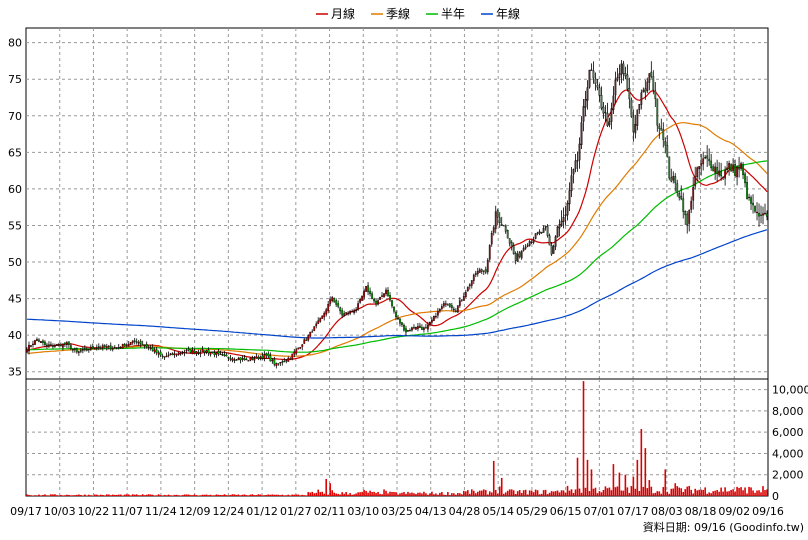 This screenshot has width=808, height=540. Describe the element at coordinates (532, 511) in the screenshot. I see `date-tick-label: 05/29` at that location.